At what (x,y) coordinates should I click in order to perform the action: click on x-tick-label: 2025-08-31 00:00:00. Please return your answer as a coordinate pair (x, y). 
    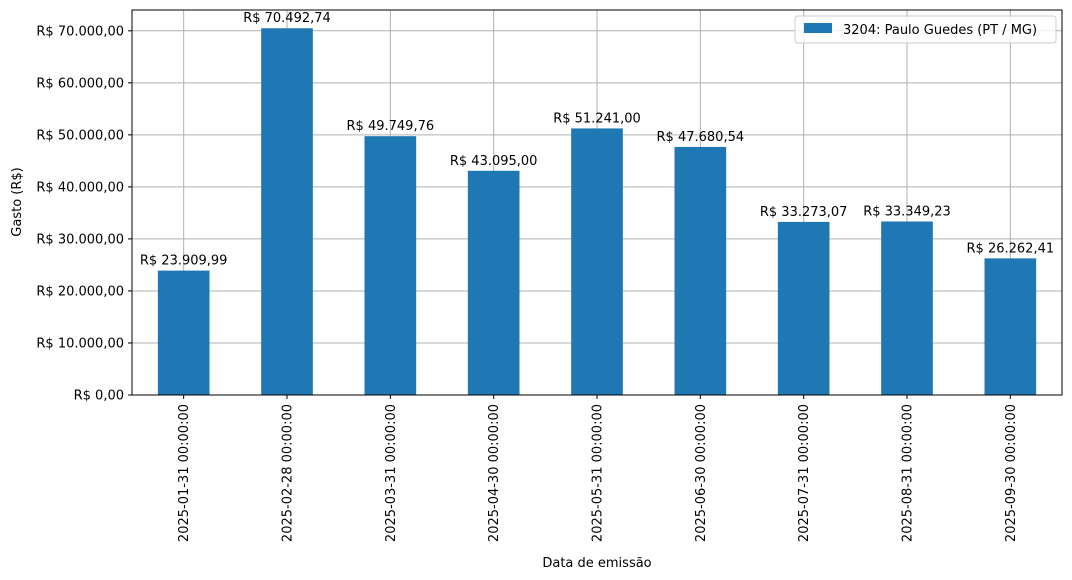
    Looking at the image, I should click on (908, 473).